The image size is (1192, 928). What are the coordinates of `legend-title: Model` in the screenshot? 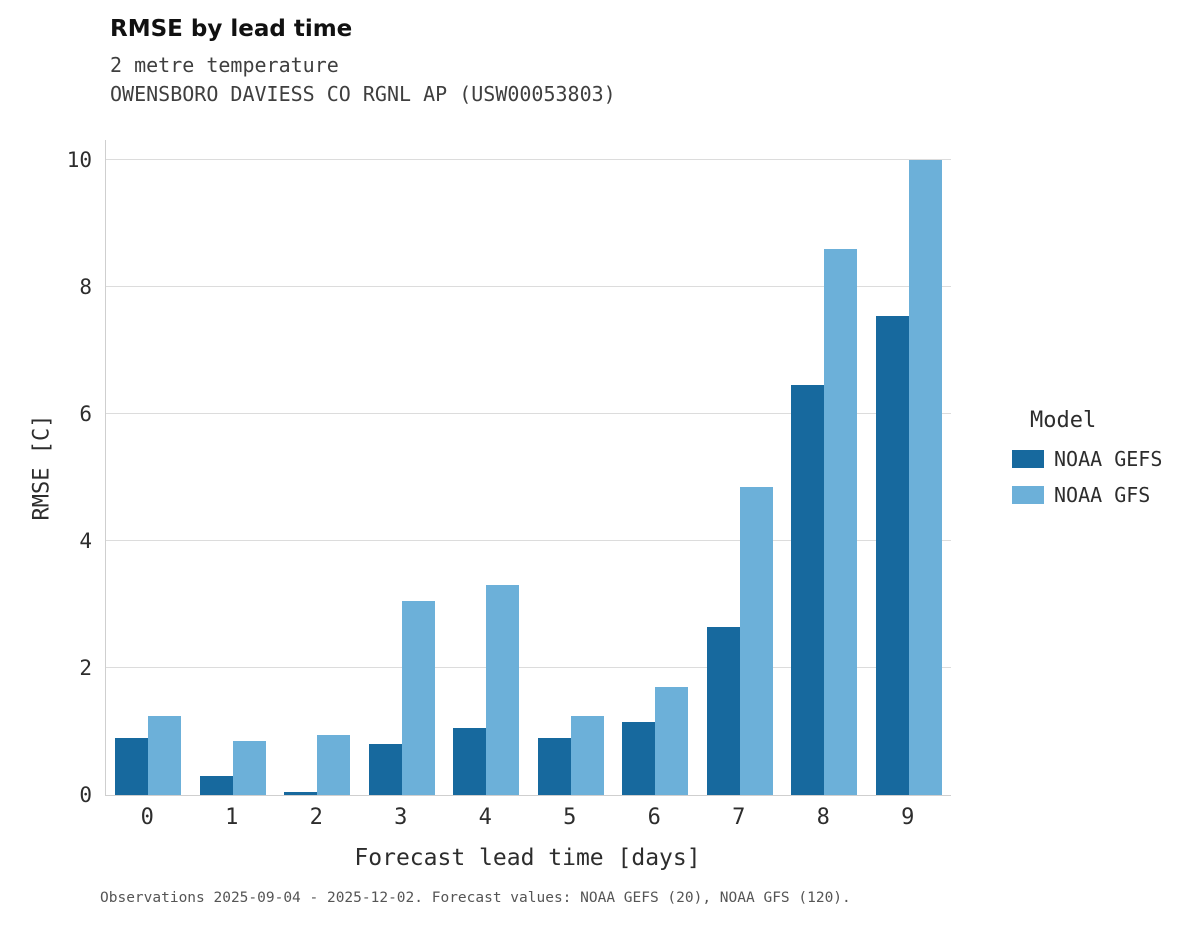 It's located at (1063, 420).